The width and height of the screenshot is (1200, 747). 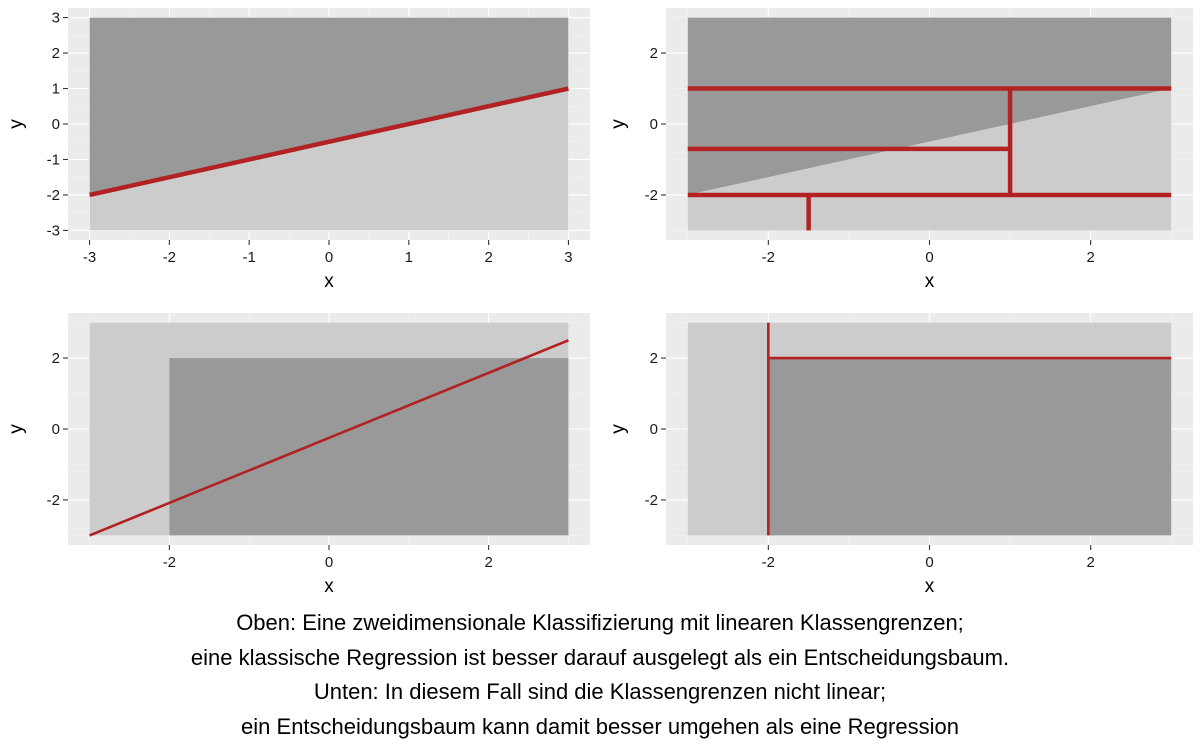 I want to click on panel-2-y-tick-label-1: -2, so click(x=651, y=195).